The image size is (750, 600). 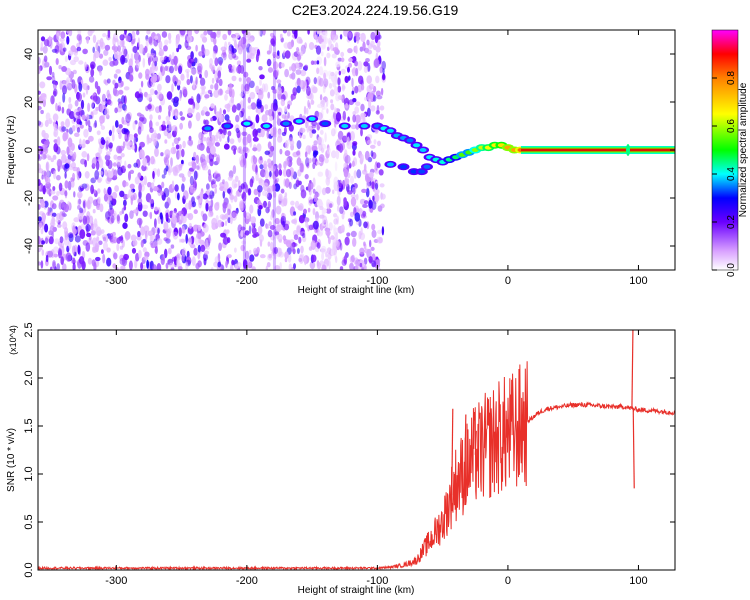 What do you see at coordinates (116, 581) in the screenshot?
I see `x-tick-label: -300` at bounding box center [116, 581].